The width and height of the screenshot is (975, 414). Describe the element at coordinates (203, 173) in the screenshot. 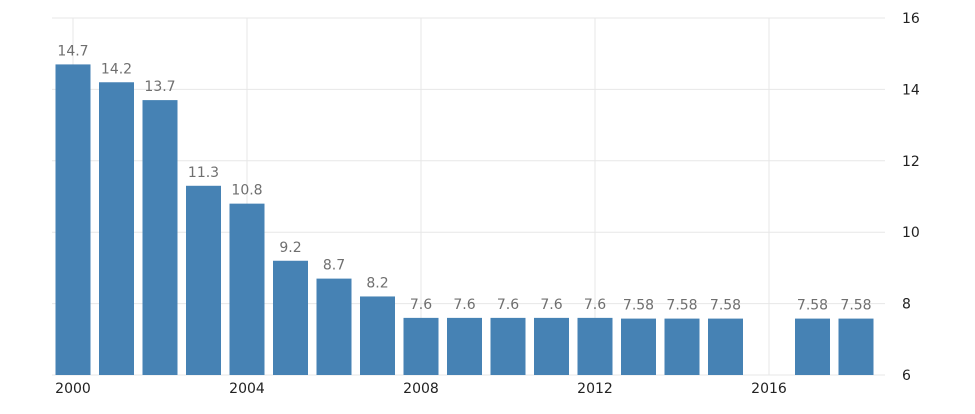

I see `data-label: 11.3` at that location.